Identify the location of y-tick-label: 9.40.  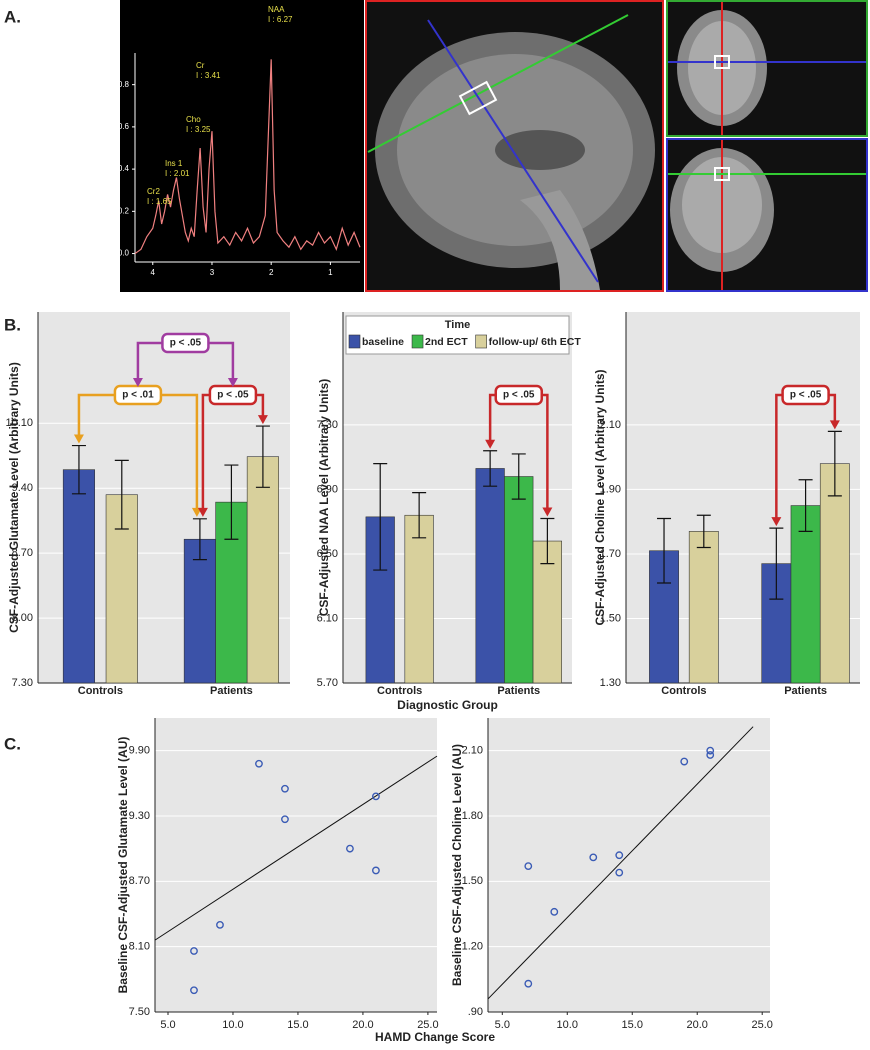
(22, 488).